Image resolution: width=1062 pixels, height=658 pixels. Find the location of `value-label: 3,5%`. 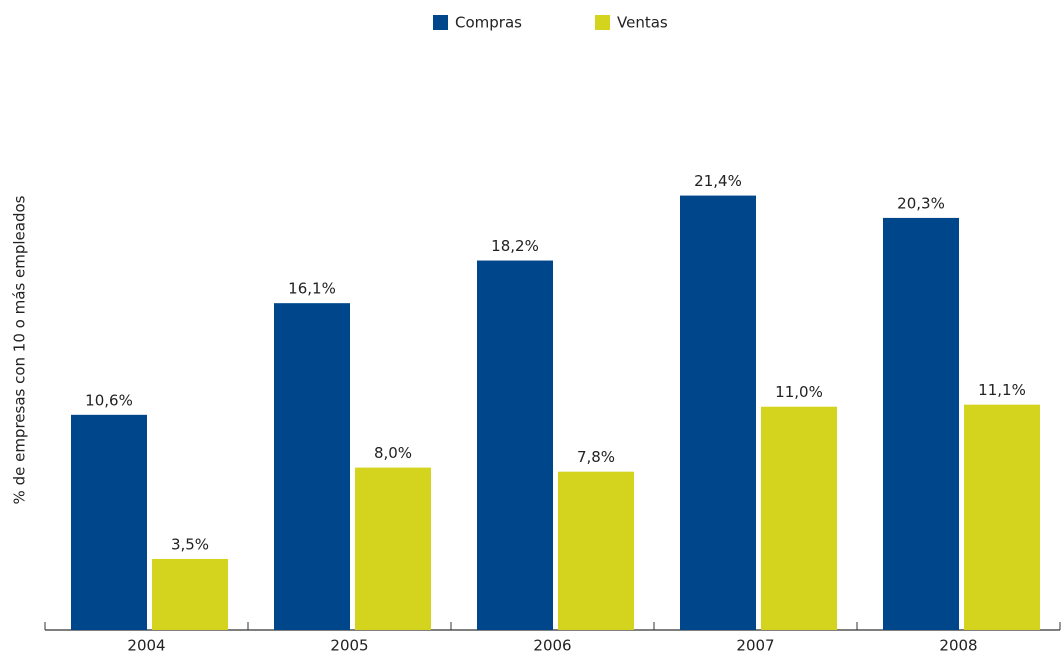

value-label: 3,5% is located at coordinates (190, 544).